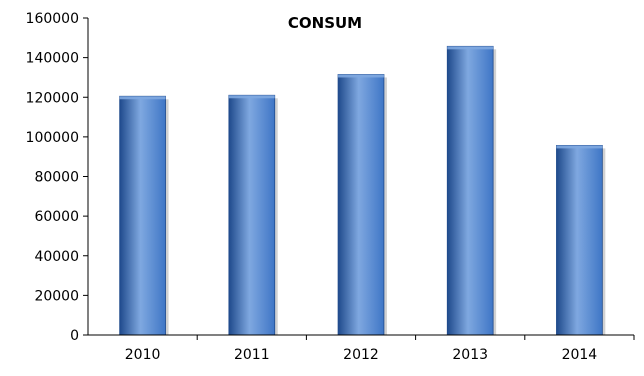 The image size is (644, 376). Describe the element at coordinates (142, 215) in the screenshot. I see `bar-2010` at that location.